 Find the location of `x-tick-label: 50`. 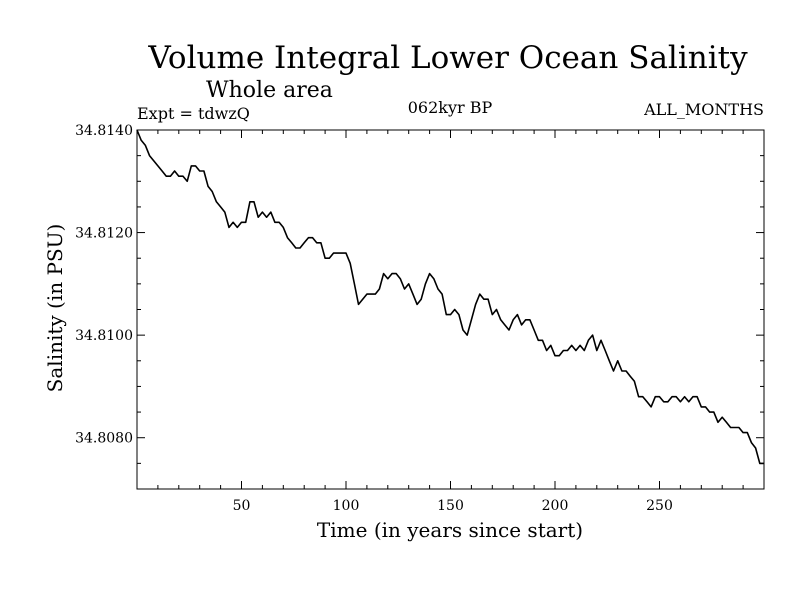

x-tick-label: 50 is located at coordinates (242, 506).